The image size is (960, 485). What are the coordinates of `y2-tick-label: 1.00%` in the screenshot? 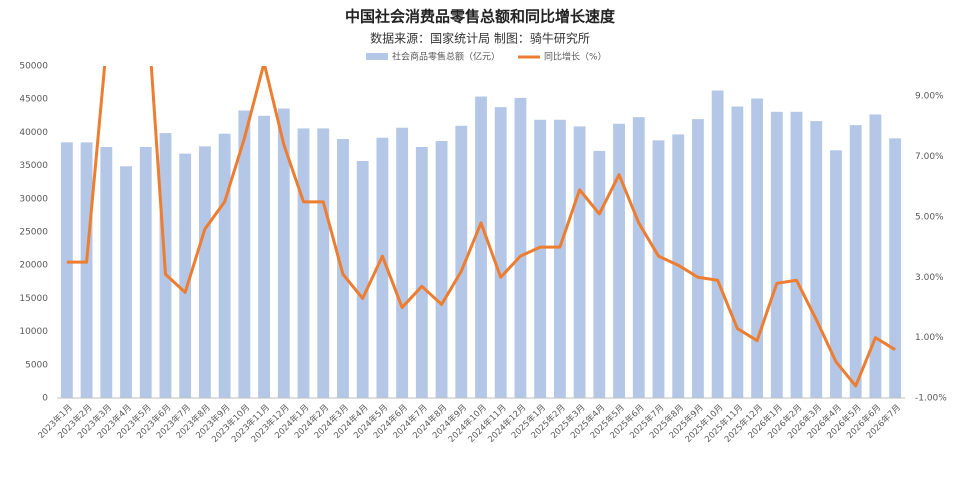 It's located at (929, 338).